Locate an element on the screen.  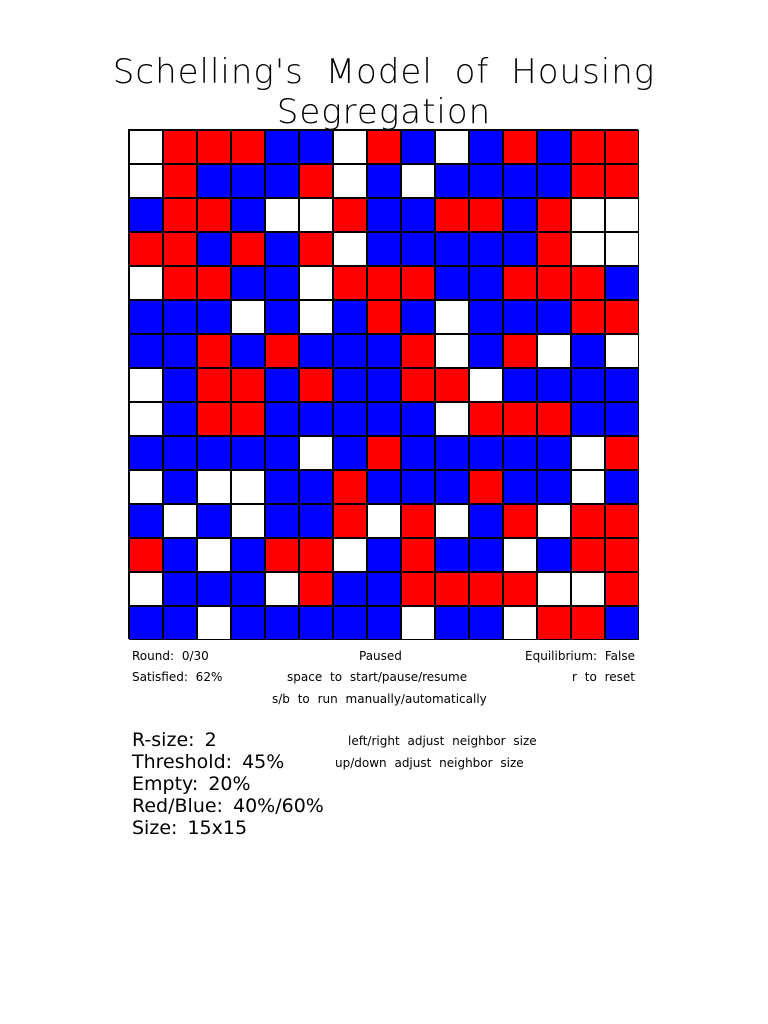
equilibrium-status: Equilibrium: False is located at coordinates (580, 656).